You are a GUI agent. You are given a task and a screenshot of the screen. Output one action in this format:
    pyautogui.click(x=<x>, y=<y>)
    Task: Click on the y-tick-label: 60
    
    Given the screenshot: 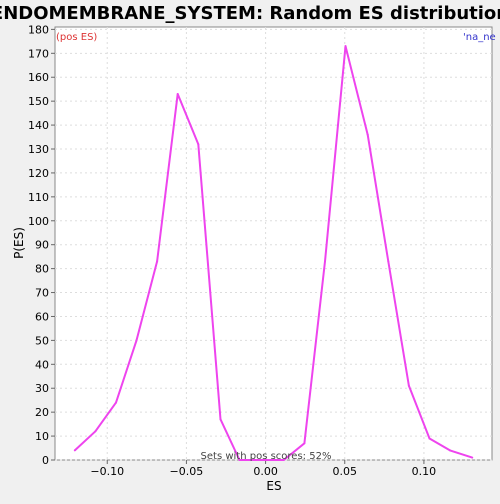 What is the action you would take?
    pyautogui.click(x=42, y=316)
    